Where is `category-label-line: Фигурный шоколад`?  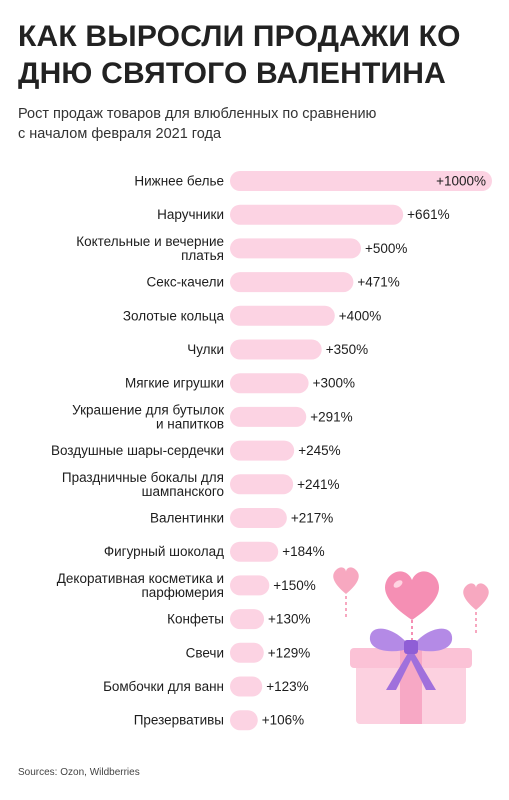
category-label-line: Фигурный шоколад is located at coordinates (164, 551).